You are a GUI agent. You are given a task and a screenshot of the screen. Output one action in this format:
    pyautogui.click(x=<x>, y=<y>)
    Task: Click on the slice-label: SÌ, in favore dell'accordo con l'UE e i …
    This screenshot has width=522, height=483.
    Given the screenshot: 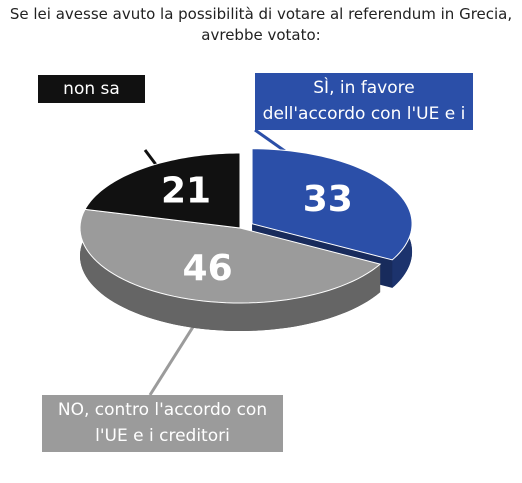 What is the action you would take?
    pyautogui.click(x=364, y=111)
    